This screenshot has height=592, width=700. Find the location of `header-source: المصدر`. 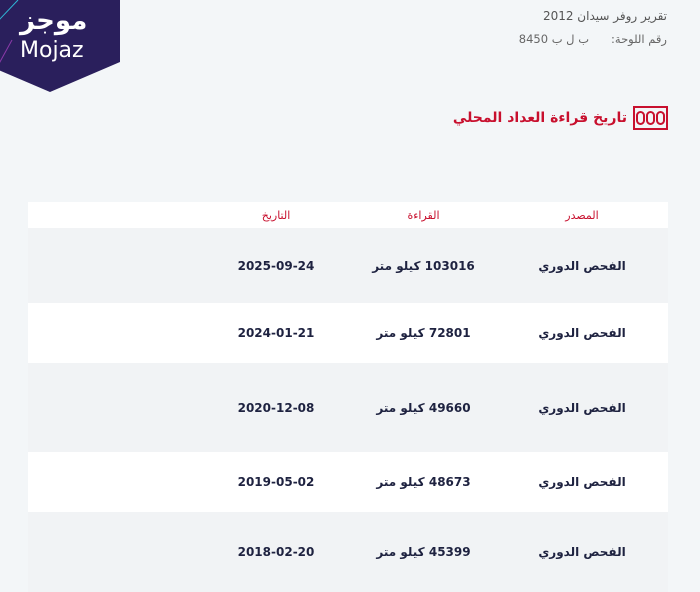

header-source: المصدر is located at coordinates (582, 215).